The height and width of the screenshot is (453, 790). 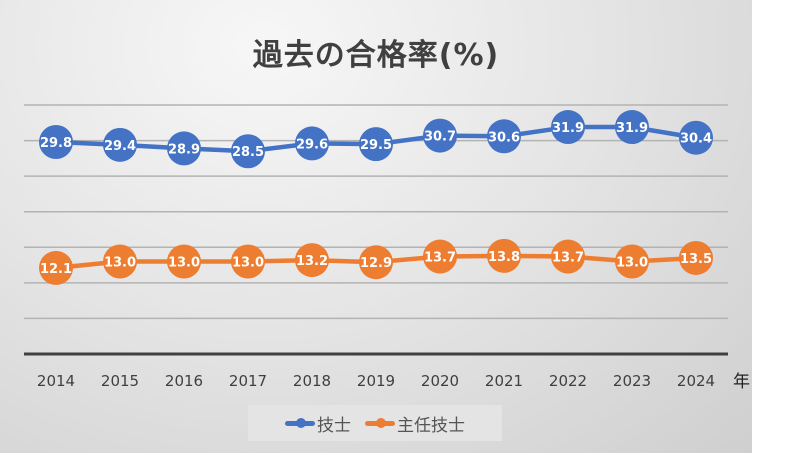 I want to click on data-label: 29.6, so click(x=312, y=144).